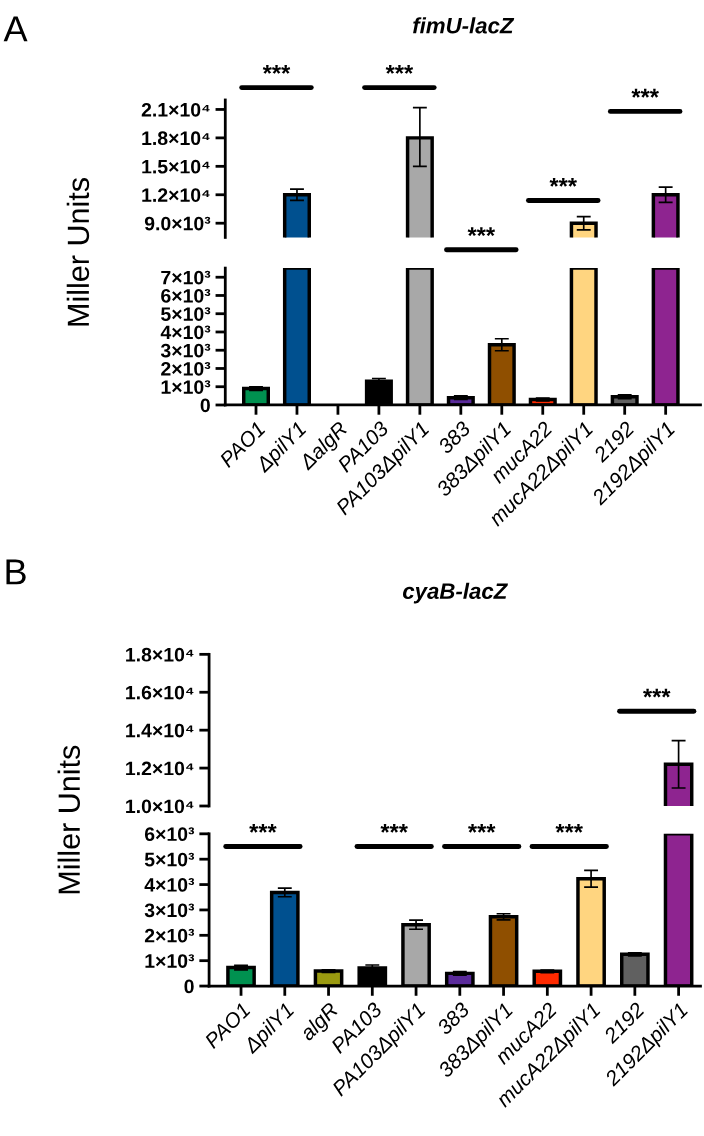 The height and width of the screenshot is (1136, 704). What do you see at coordinates (176, 166) in the screenshot?
I see `y-tick-label: 1.5×10⁴` at bounding box center [176, 166].